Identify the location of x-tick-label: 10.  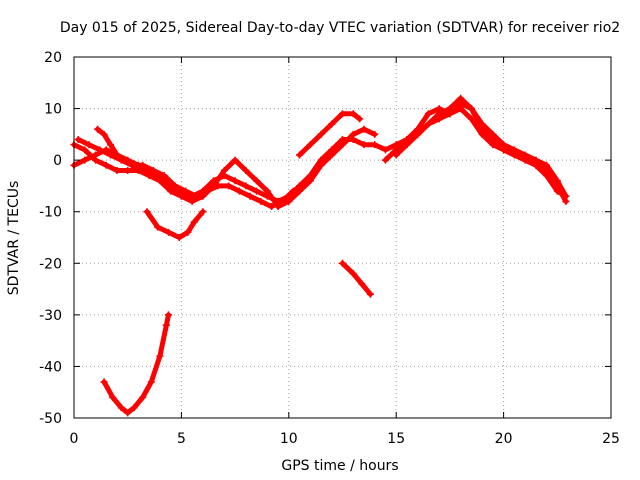
(289, 439).